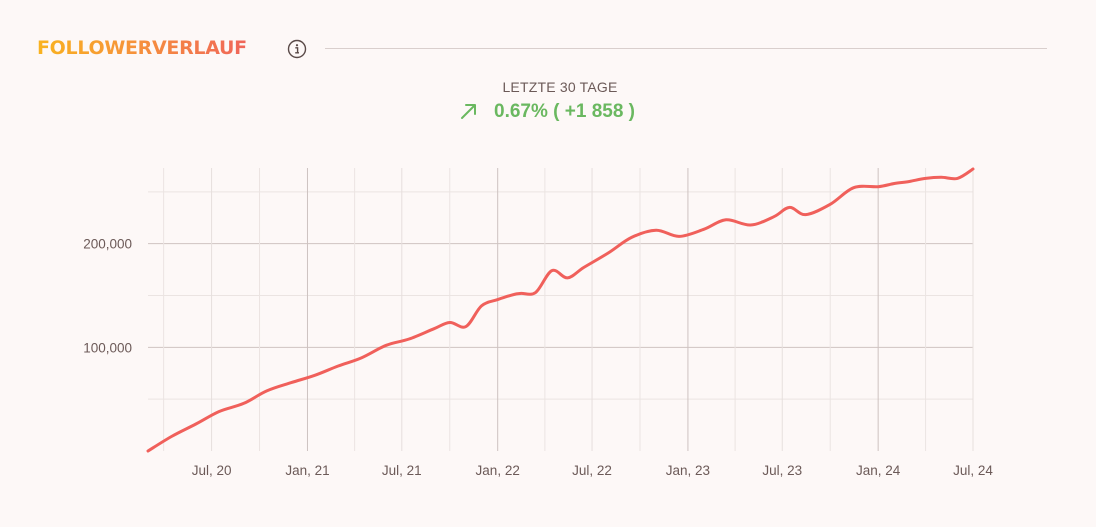  What do you see at coordinates (107, 244) in the screenshot?
I see `y-tick-label: 200,000` at bounding box center [107, 244].